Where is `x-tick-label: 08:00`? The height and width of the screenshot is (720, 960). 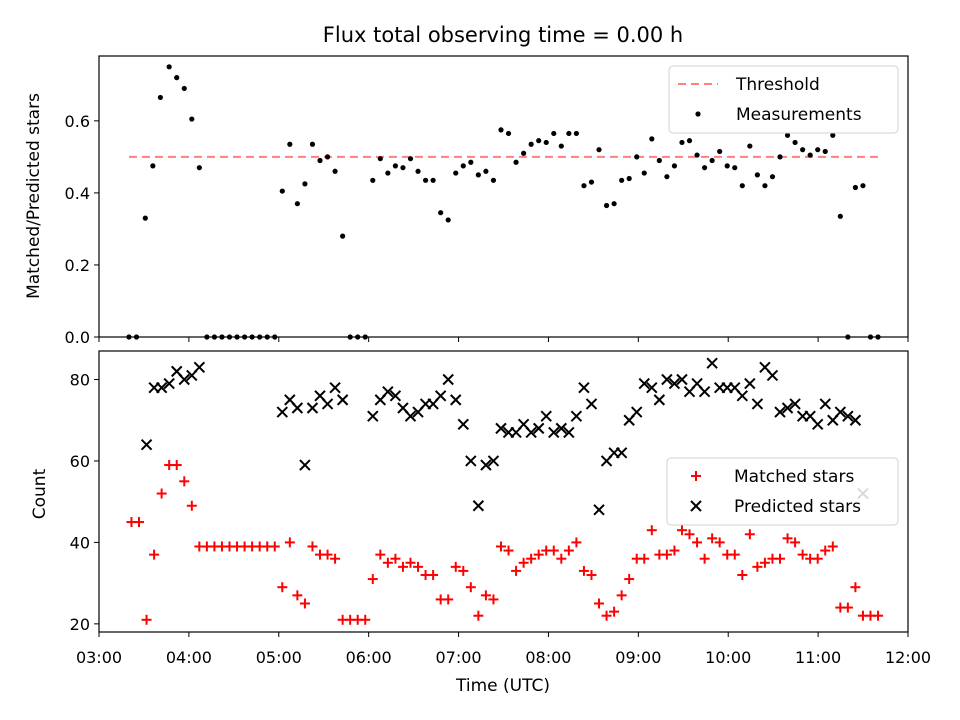 x-tick-label: 08:00 is located at coordinates (548, 657).